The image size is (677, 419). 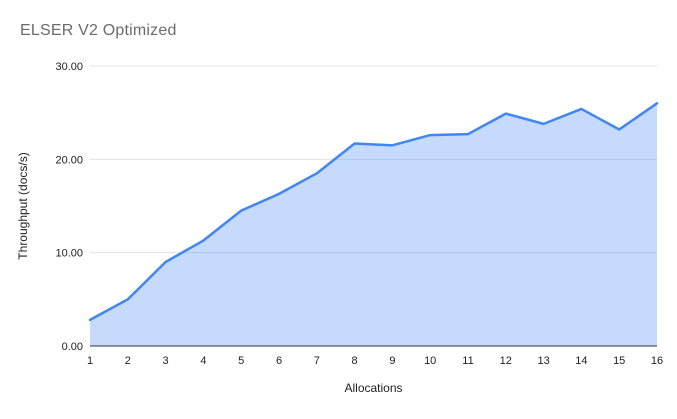 I want to click on x-tick-label: 5, so click(x=241, y=361).